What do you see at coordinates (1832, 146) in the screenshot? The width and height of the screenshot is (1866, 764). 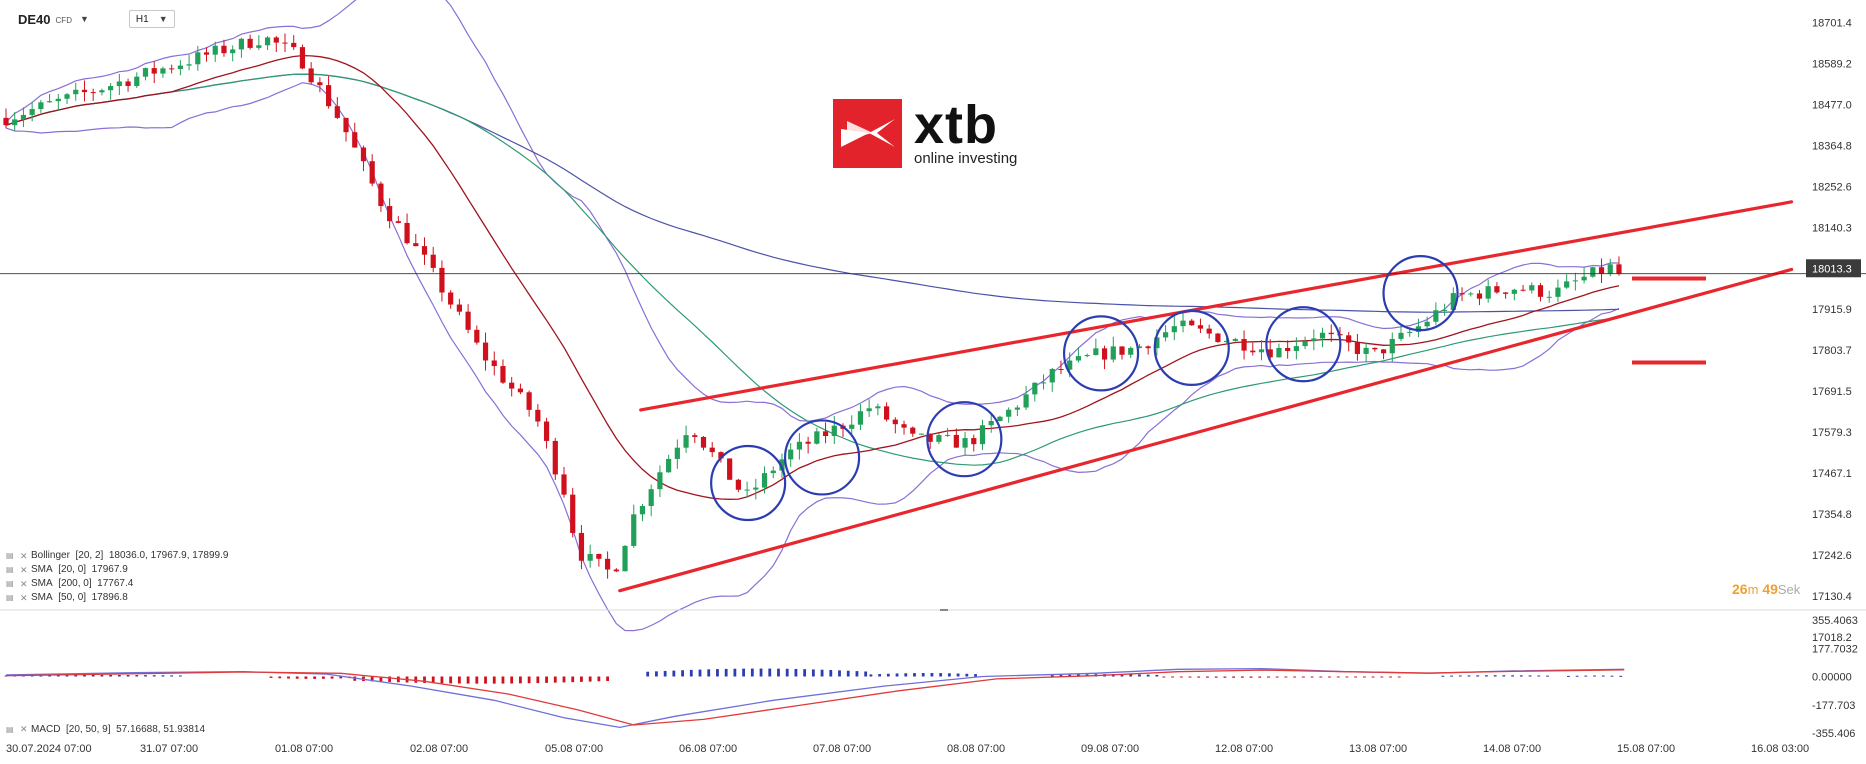 I see `y-tick-label: 18364.8` at bounding box center [1832, 146].